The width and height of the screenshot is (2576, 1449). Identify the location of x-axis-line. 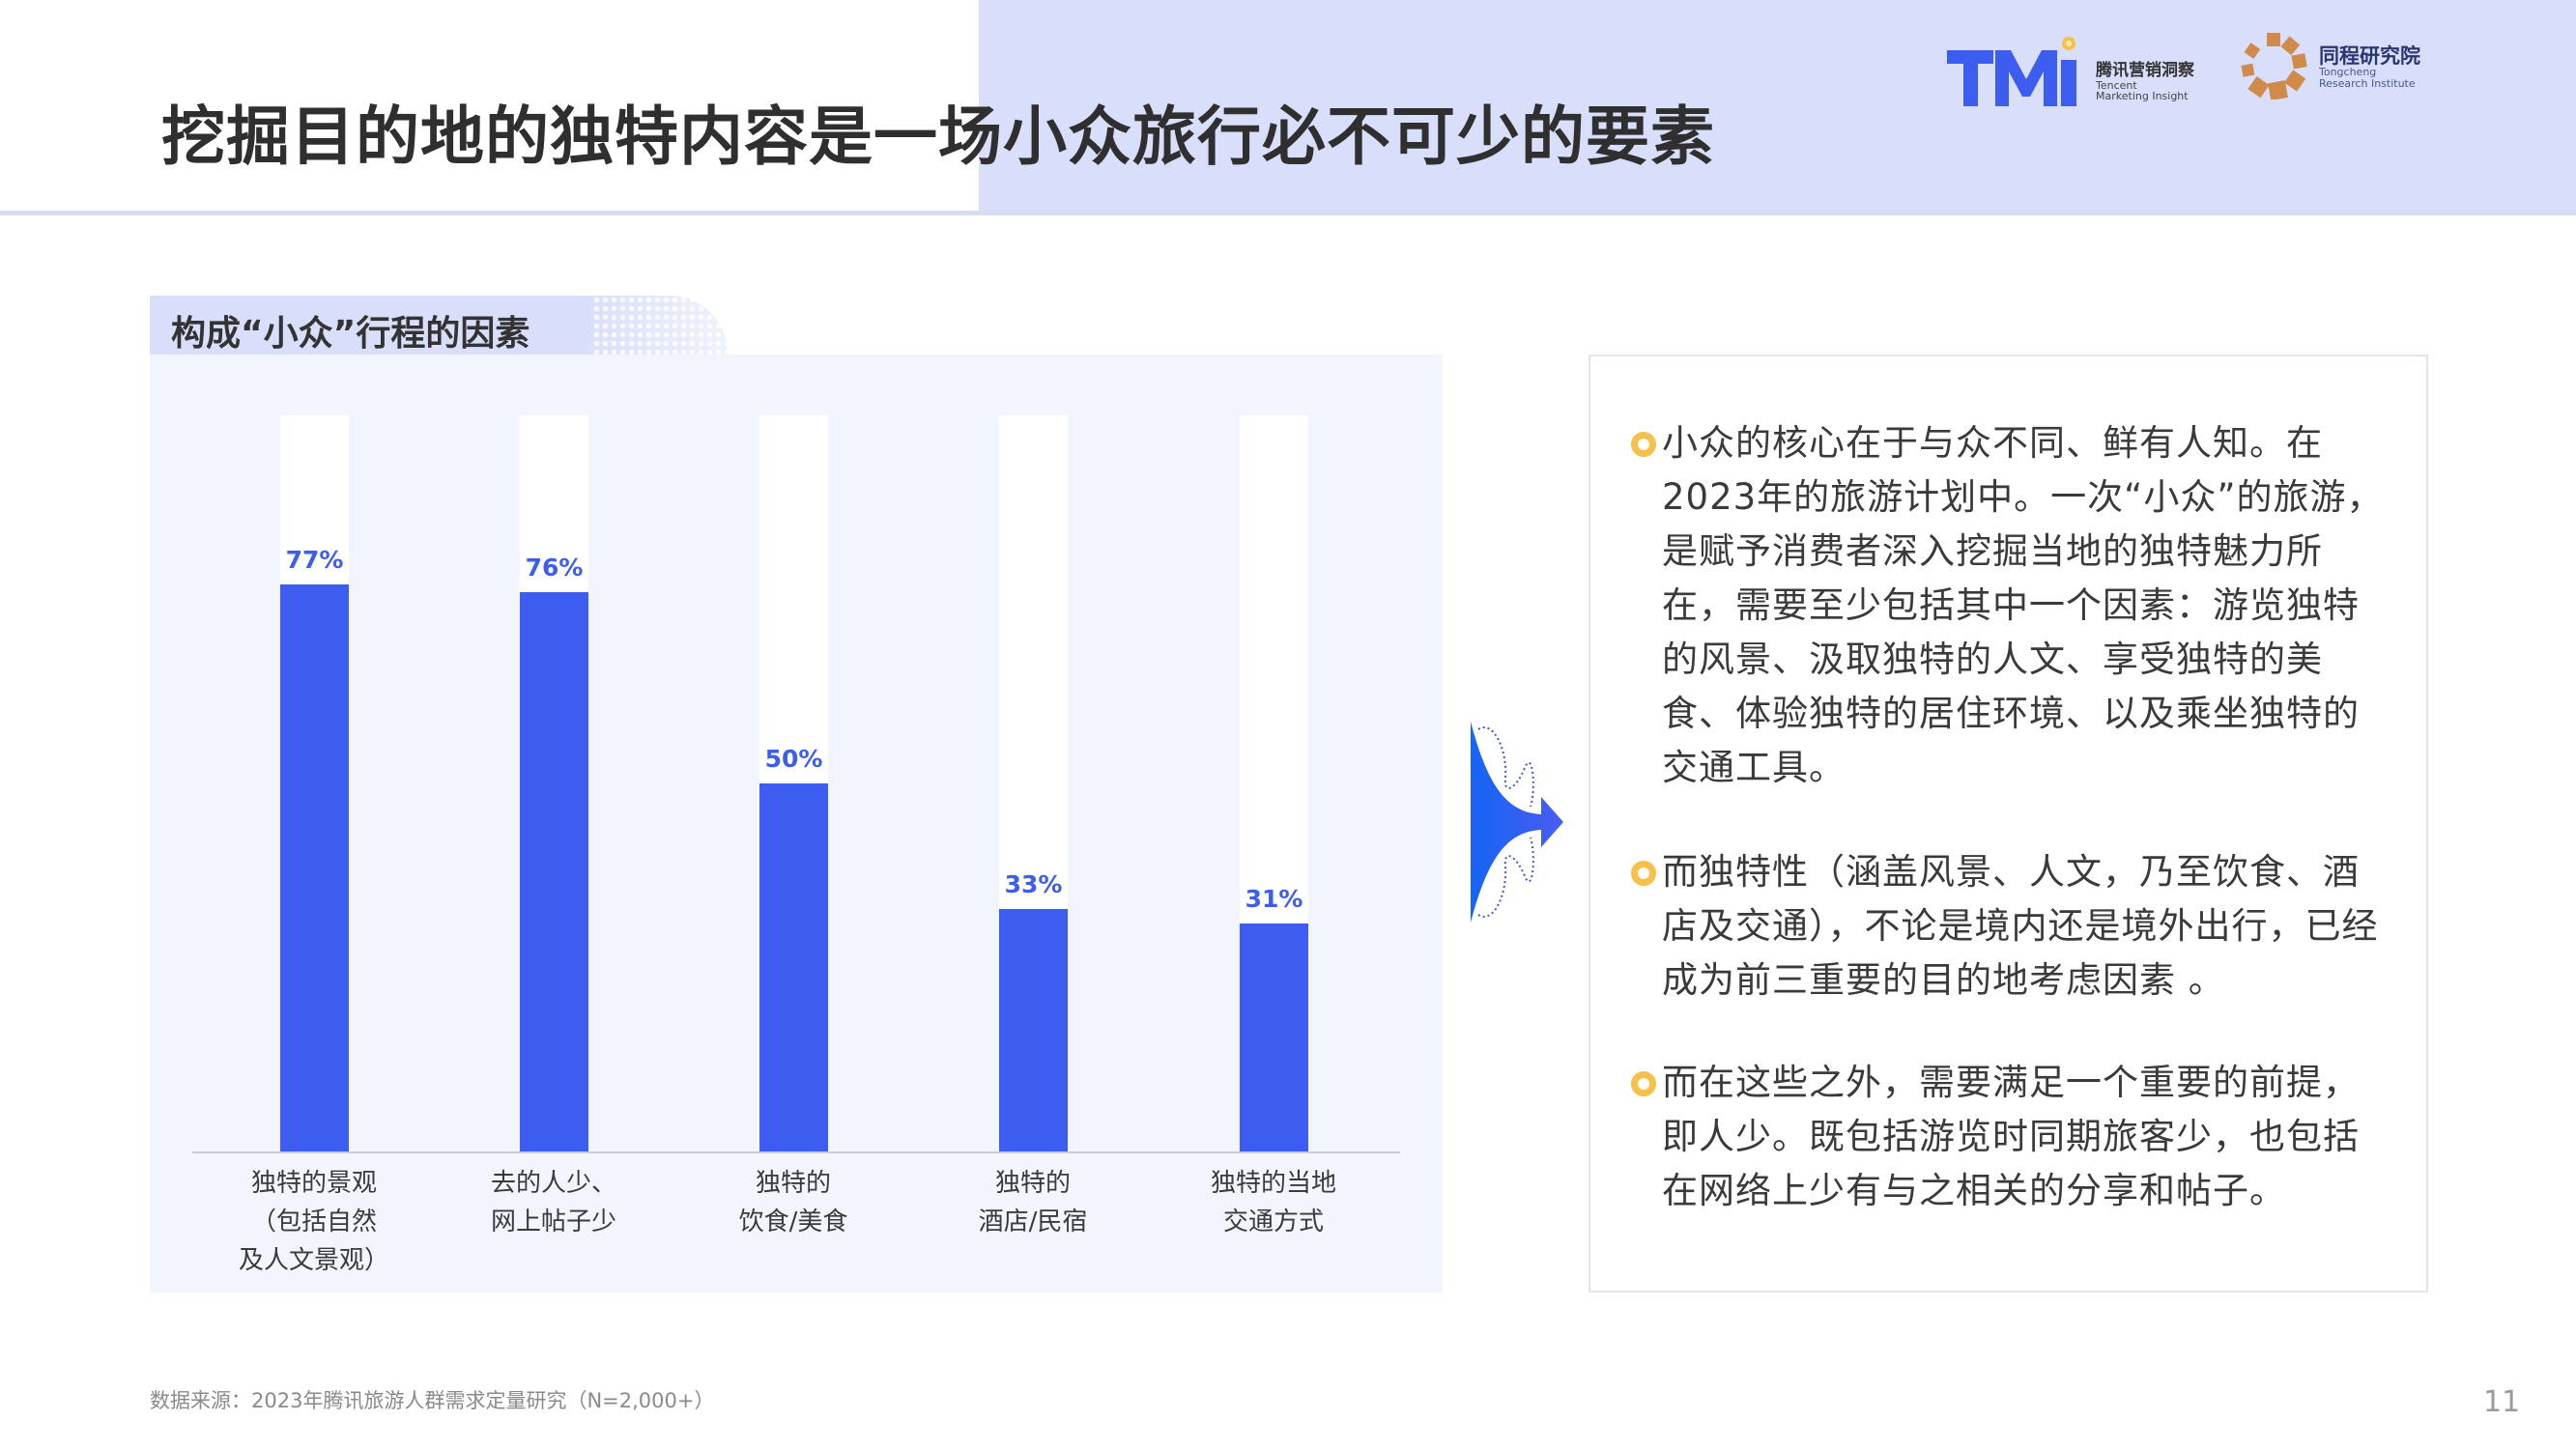
(796, 1152).